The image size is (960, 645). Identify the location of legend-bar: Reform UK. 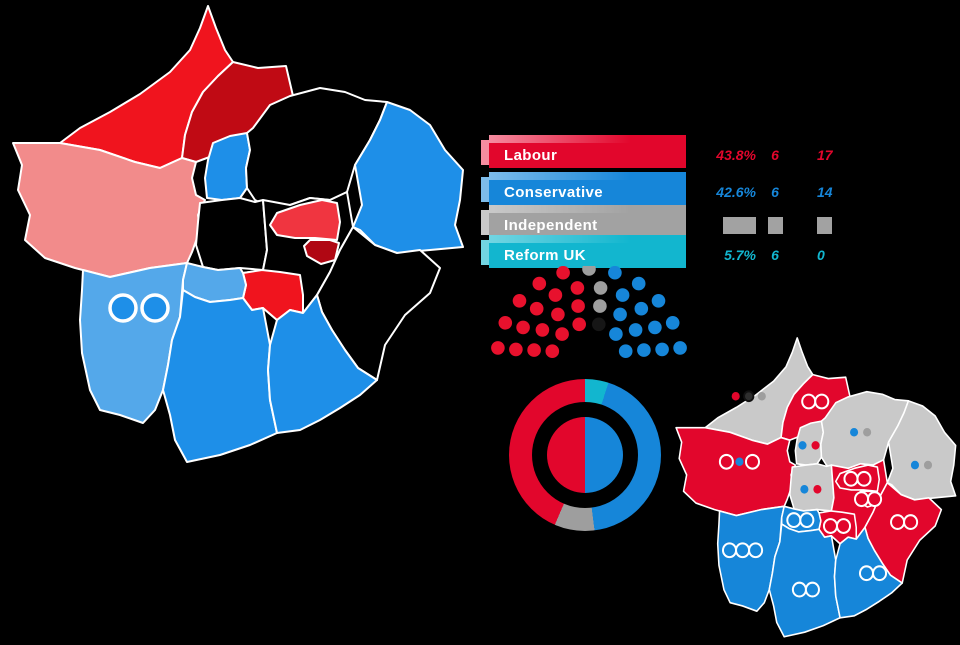
(587, 255).